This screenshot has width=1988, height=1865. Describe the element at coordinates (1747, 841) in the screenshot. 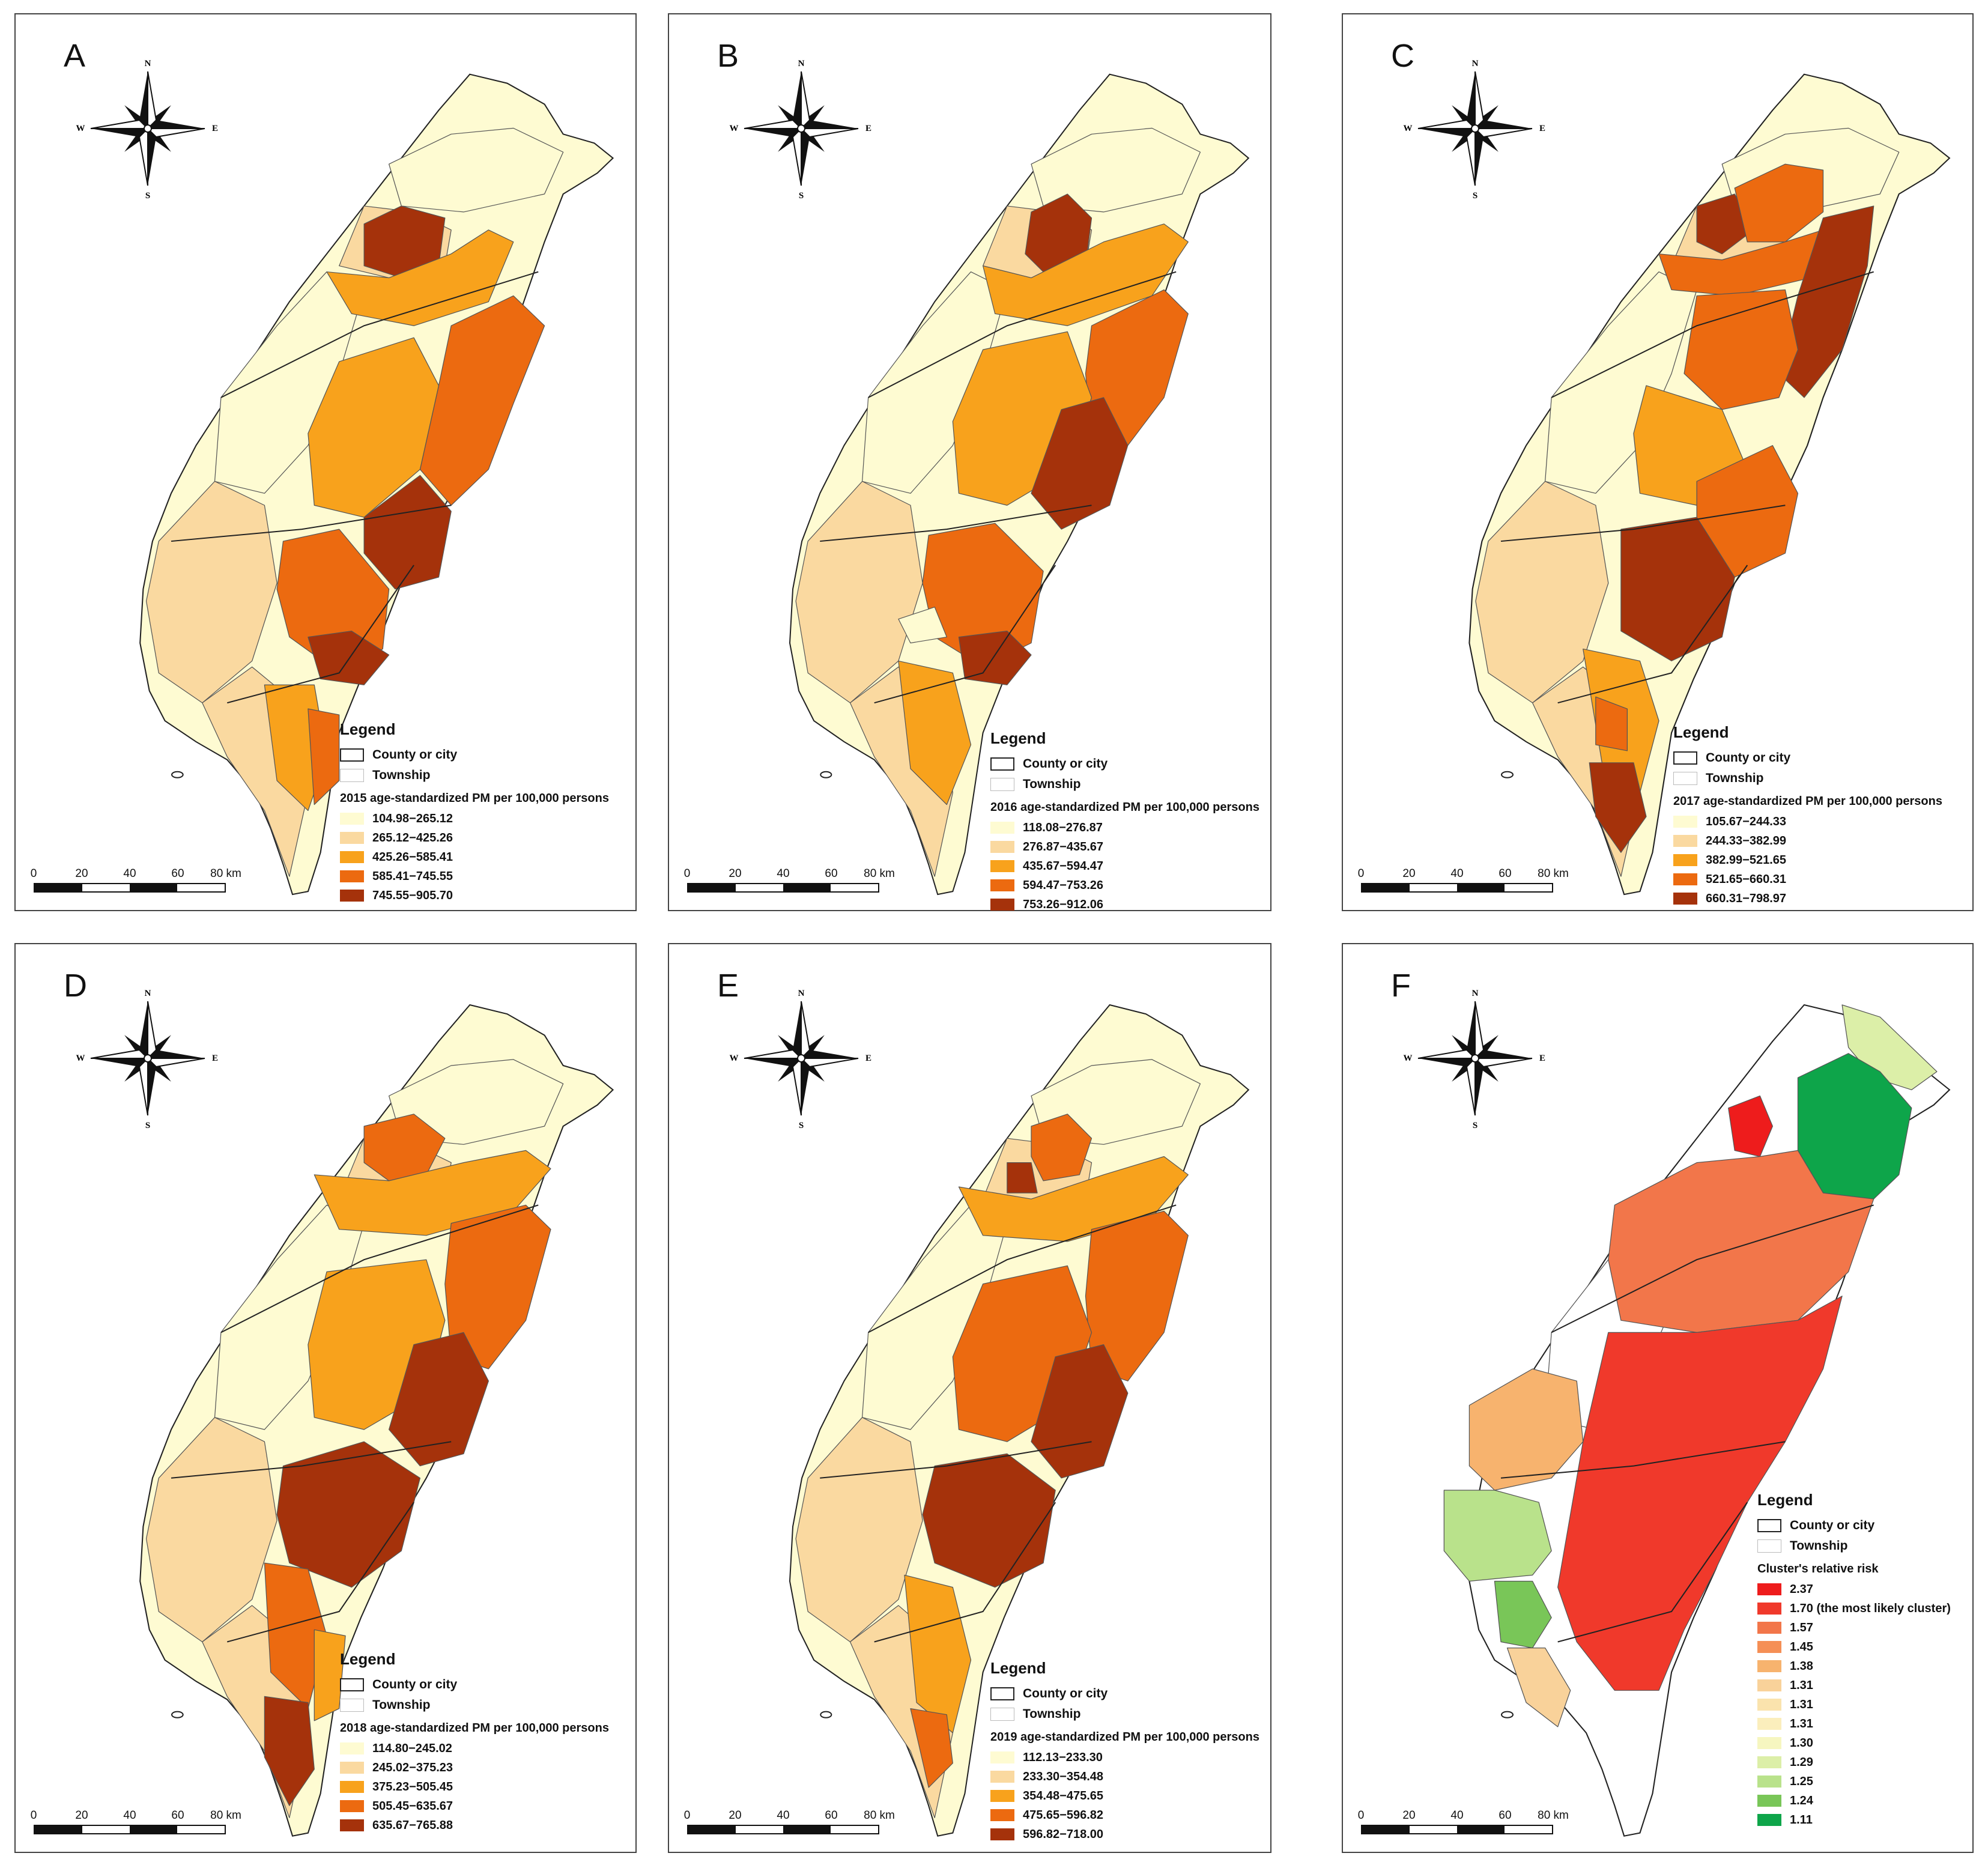

I see `legend-class-label: 244.33−382.99` at that location.